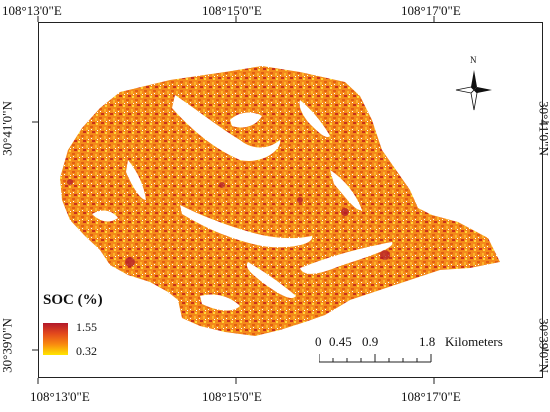 This screenshot has height=412, width=550. What do you see at coordinates (340, 341) in the screenshot?
I see `scale-label-045: 0.45` at bounding box center [340, 341].